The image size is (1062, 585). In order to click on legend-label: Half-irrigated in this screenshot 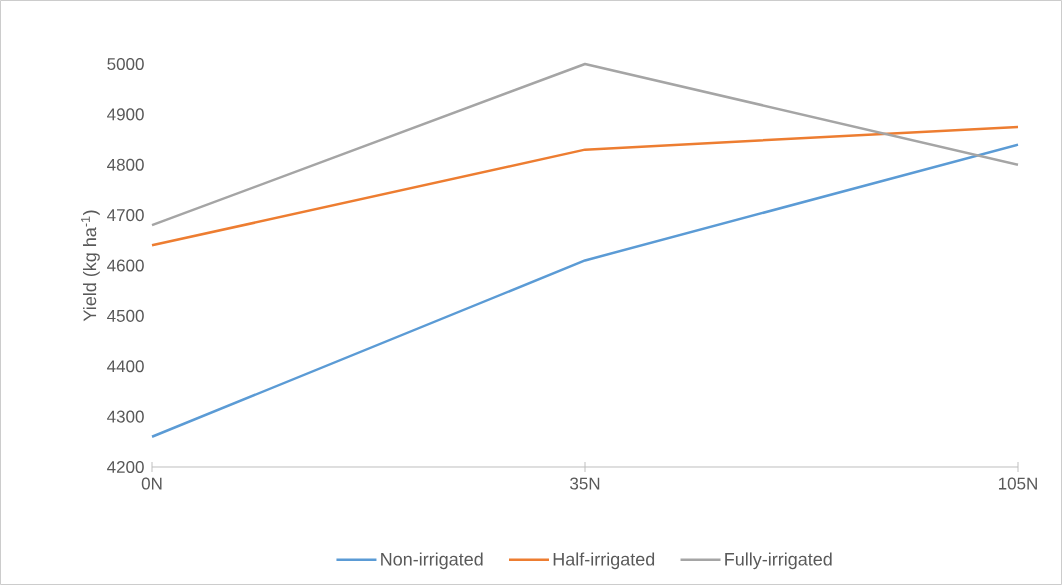, I will do `click(604, 561)`.